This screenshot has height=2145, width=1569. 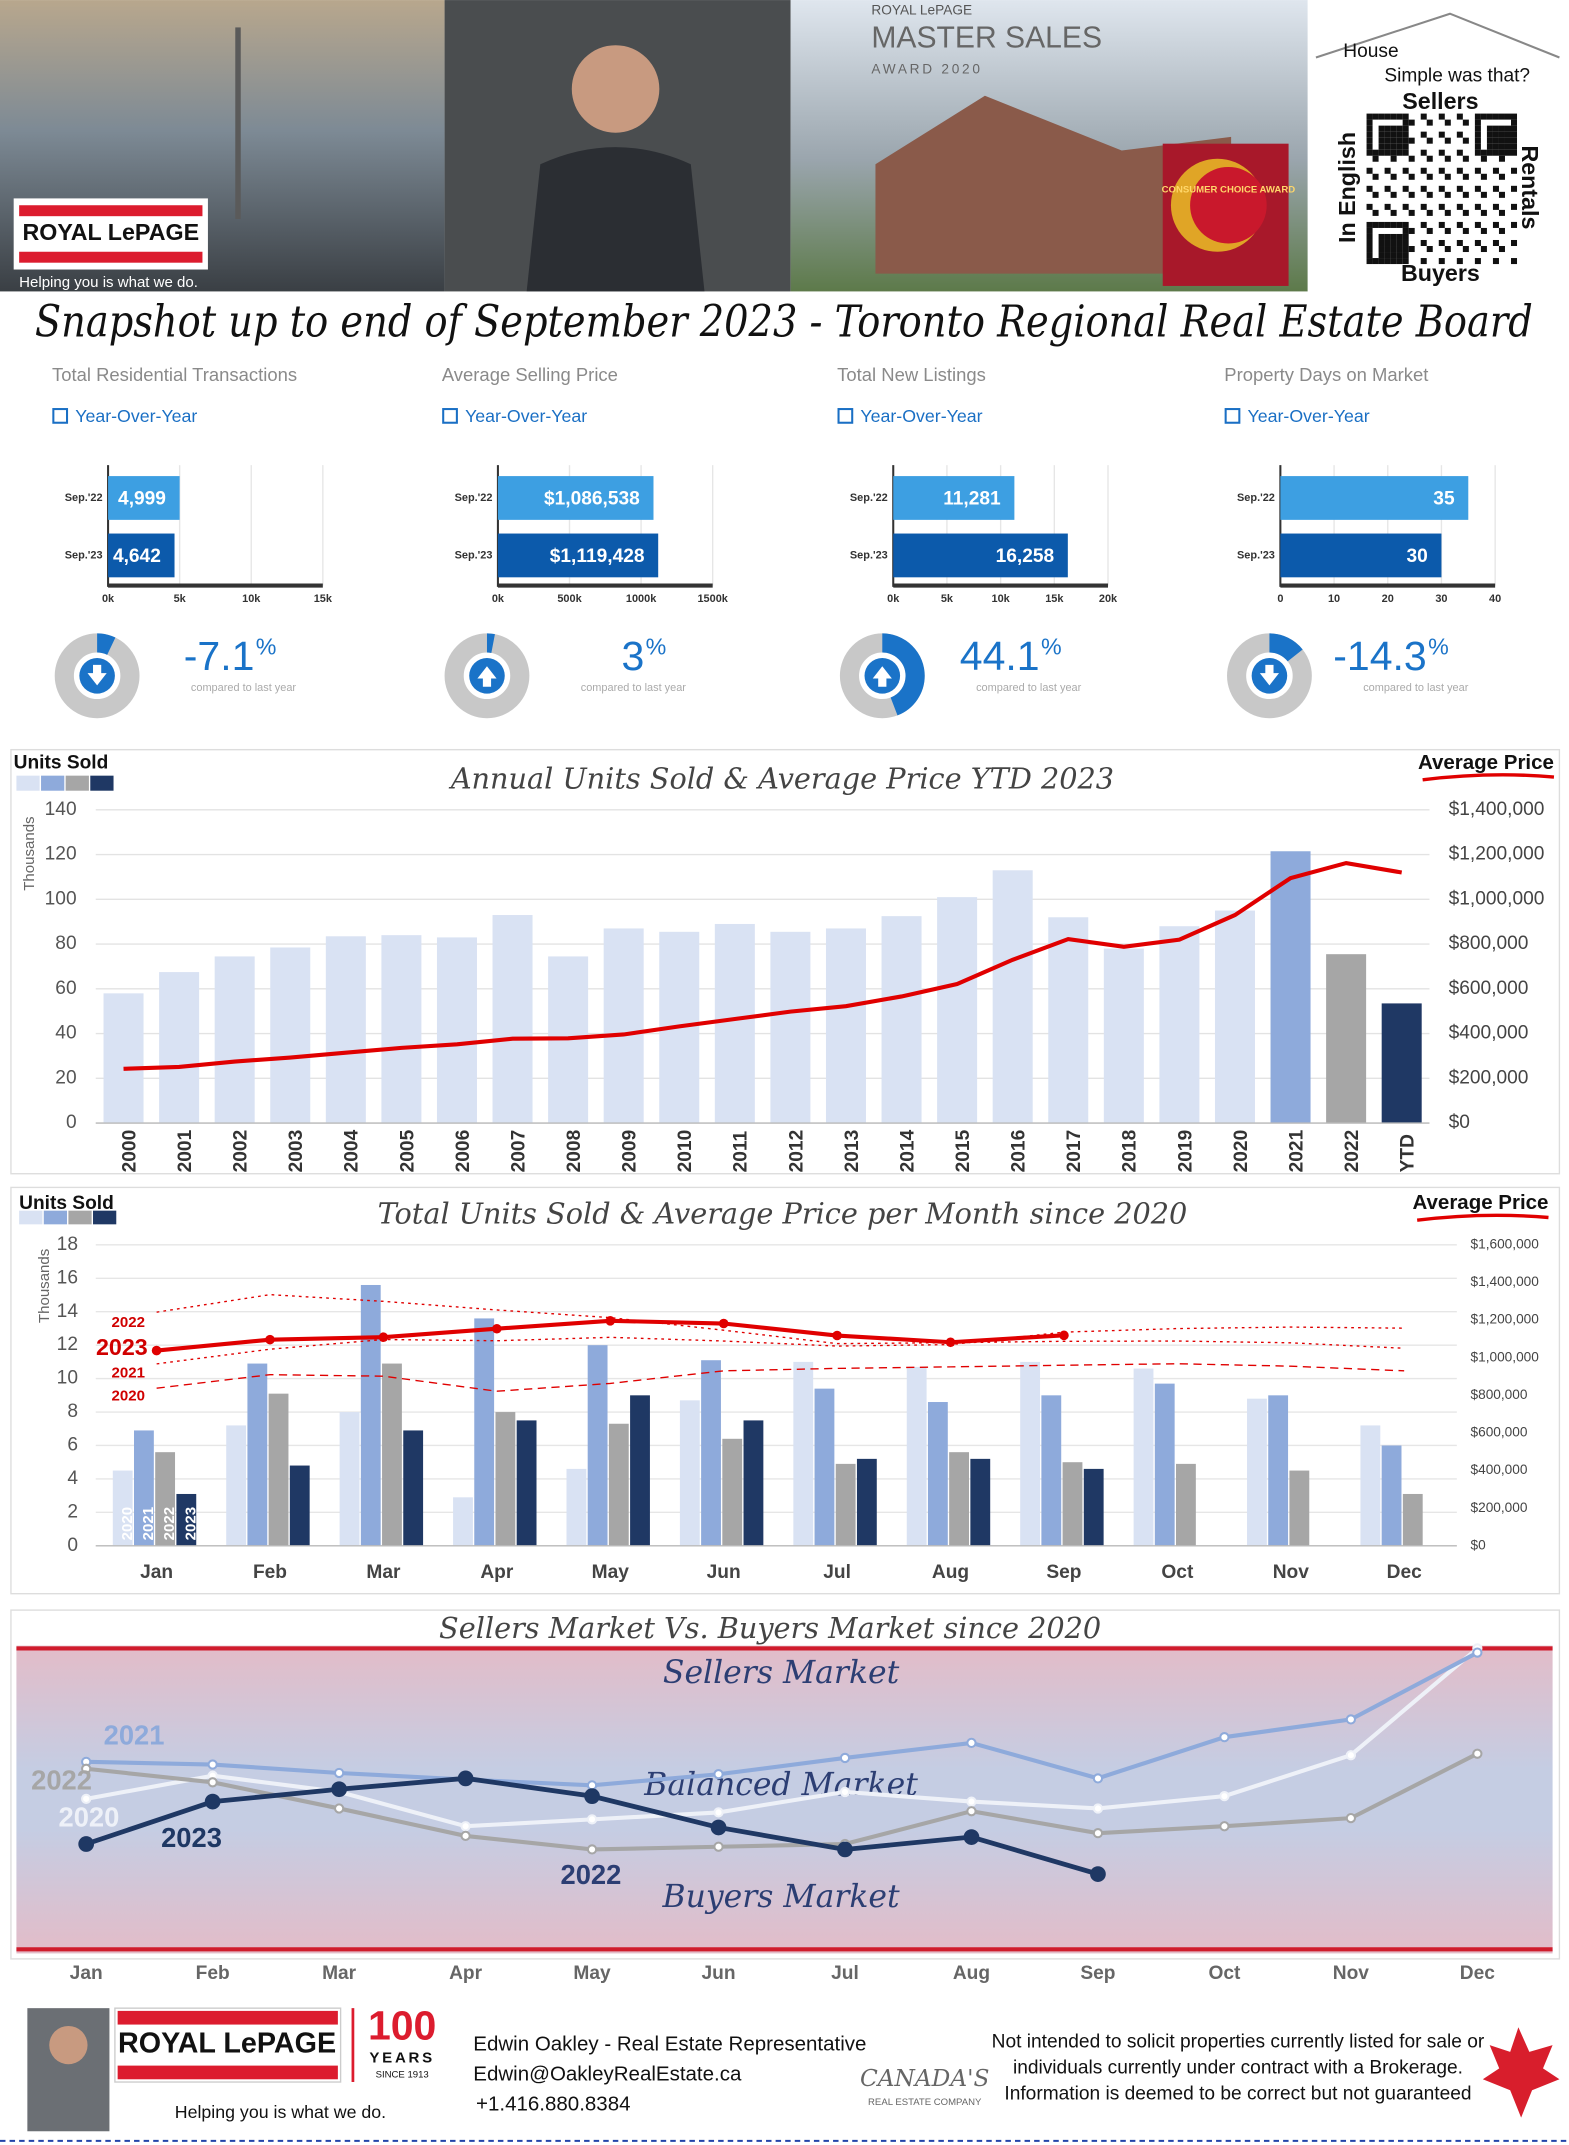 What do you see at coordinates (574, 1150) in the screenshot?
I see `x-tick-label: 2008` at bounding box center [574, 1150].